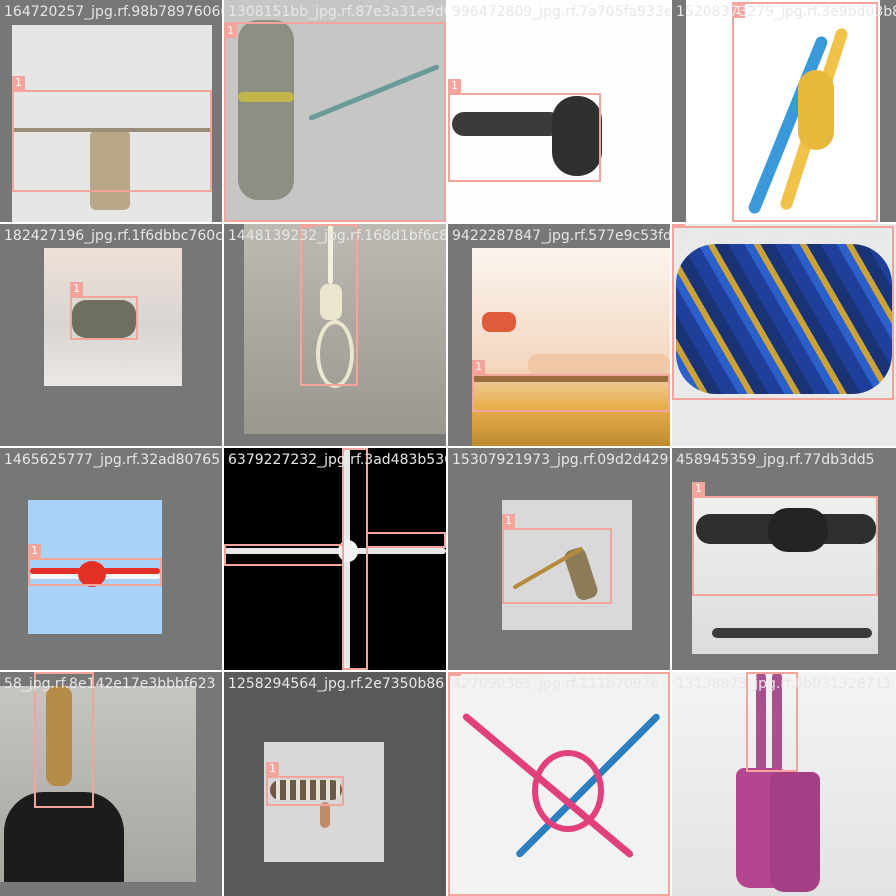  What do you see at coordinates (775, 460) in the screenshot?
I see `image-filename: 458945359_jpg.rf.77db3dd5` at bounding box center [775, 460].